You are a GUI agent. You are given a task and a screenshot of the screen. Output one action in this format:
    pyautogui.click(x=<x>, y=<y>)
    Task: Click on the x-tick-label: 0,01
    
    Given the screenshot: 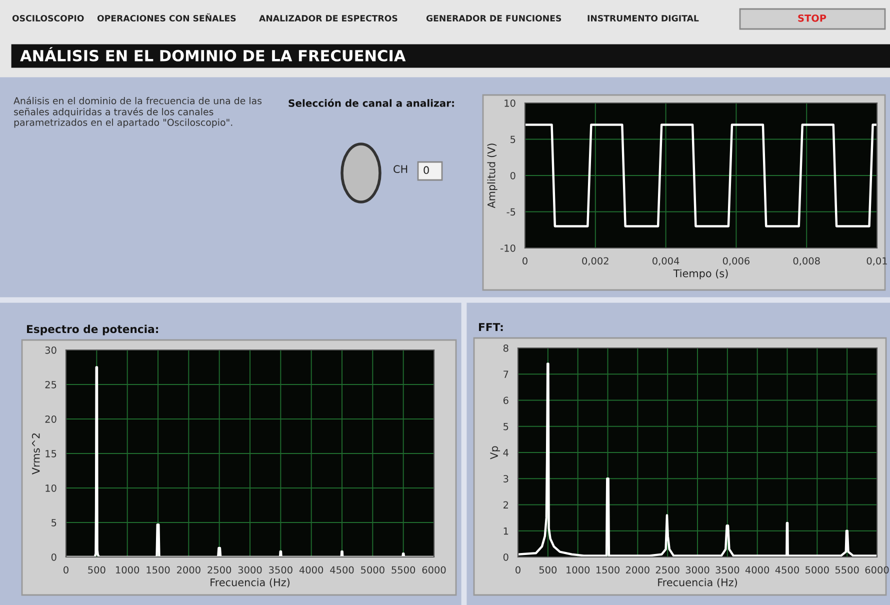 What is the action you would take?
    pyautogui.click(x=876, y=261)
    